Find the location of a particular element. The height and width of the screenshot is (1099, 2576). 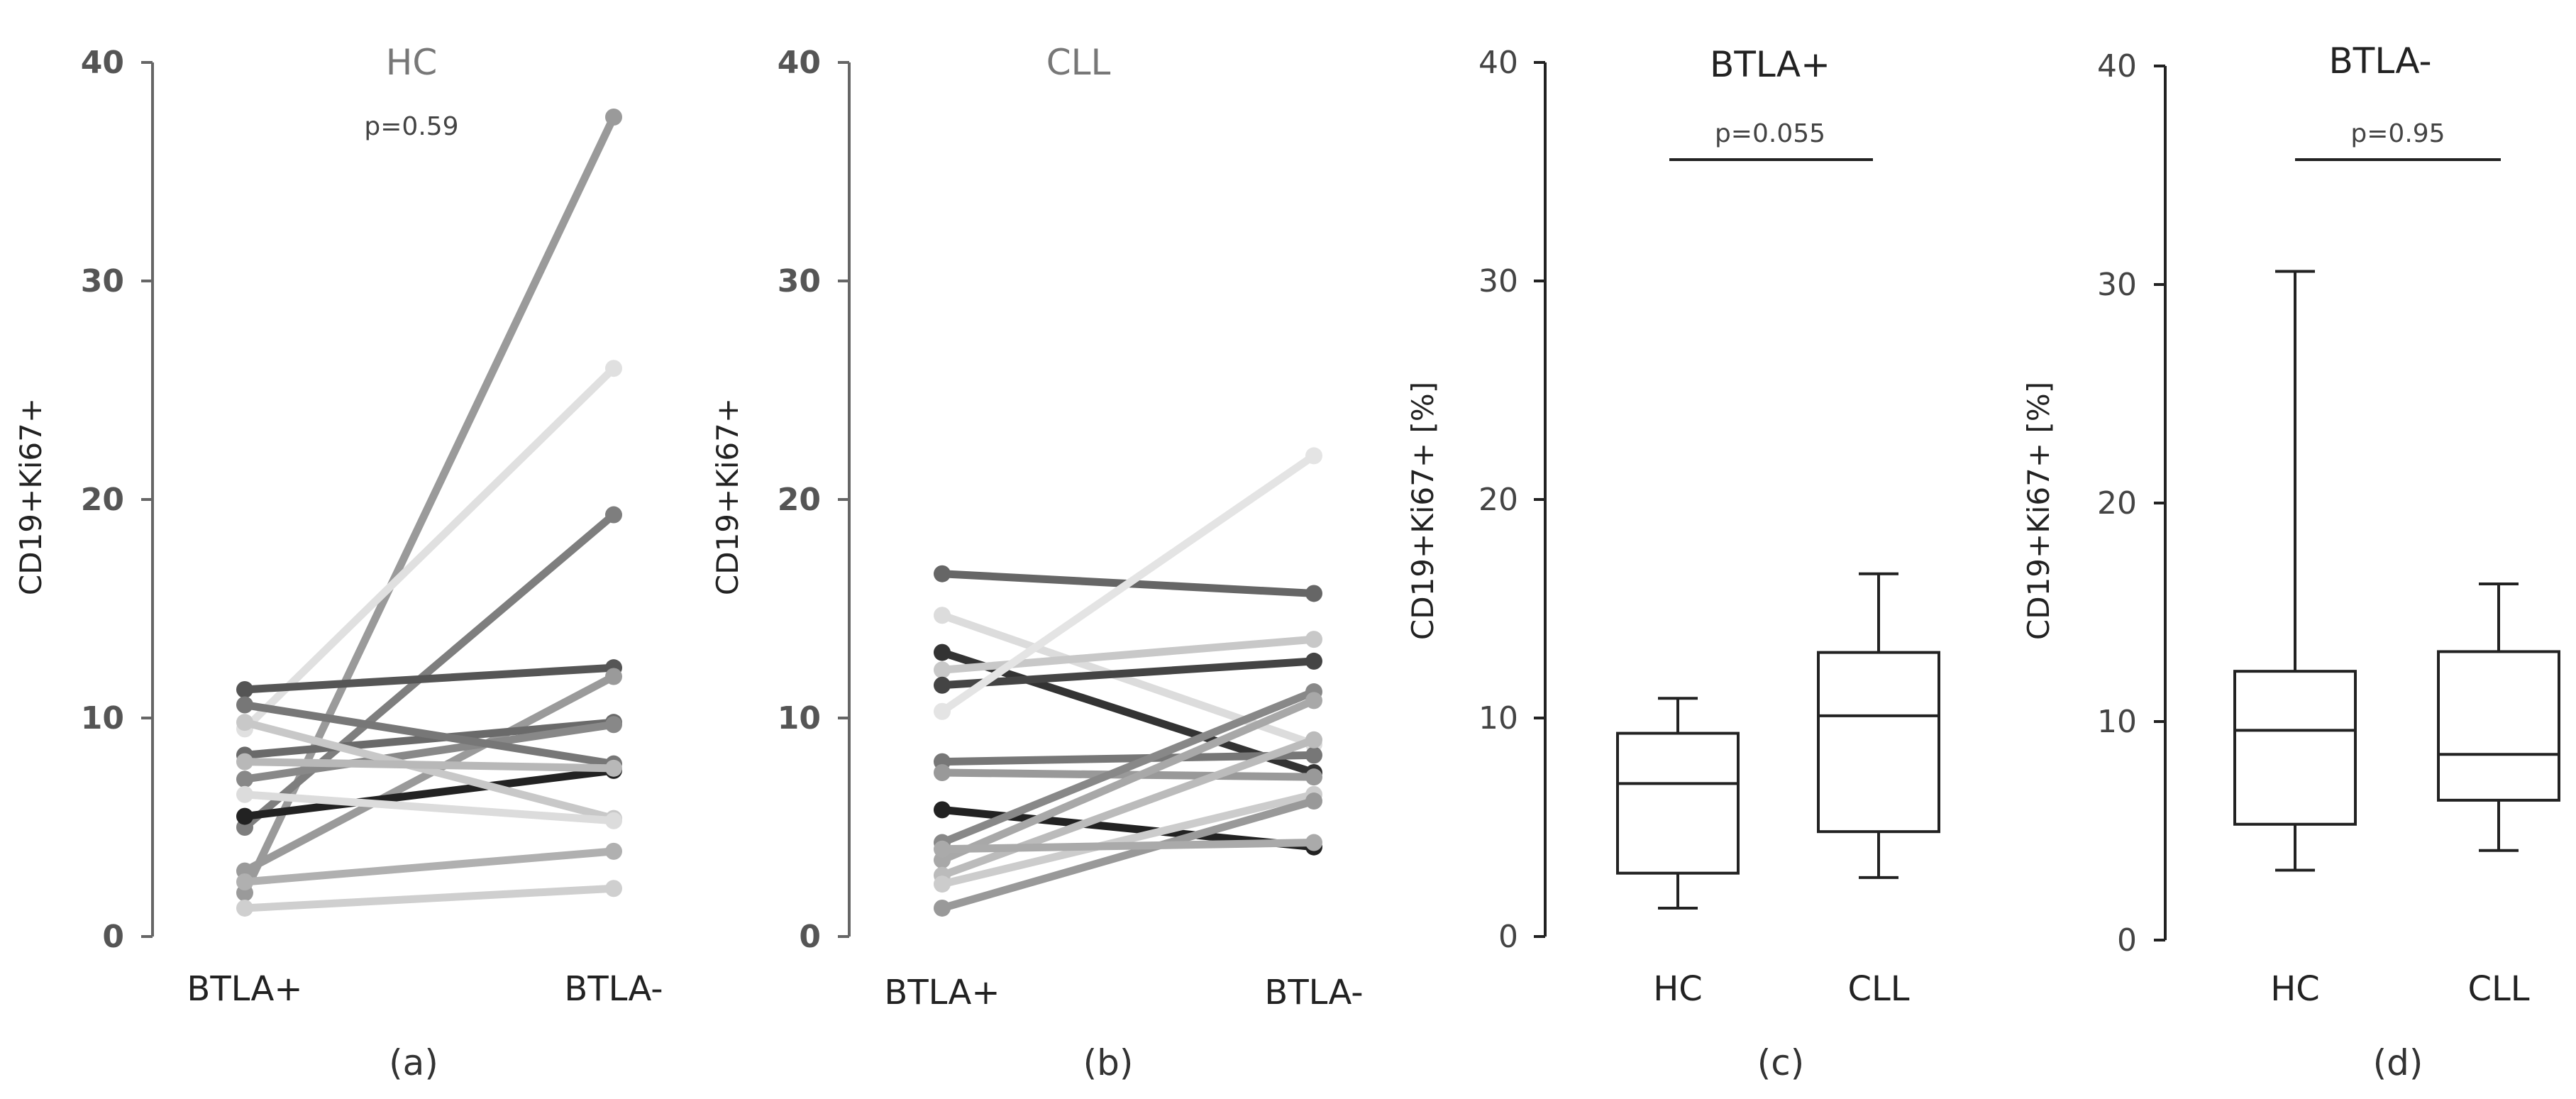

panel-a-tick-label-2: 20 is located at coordinates (102, 500).